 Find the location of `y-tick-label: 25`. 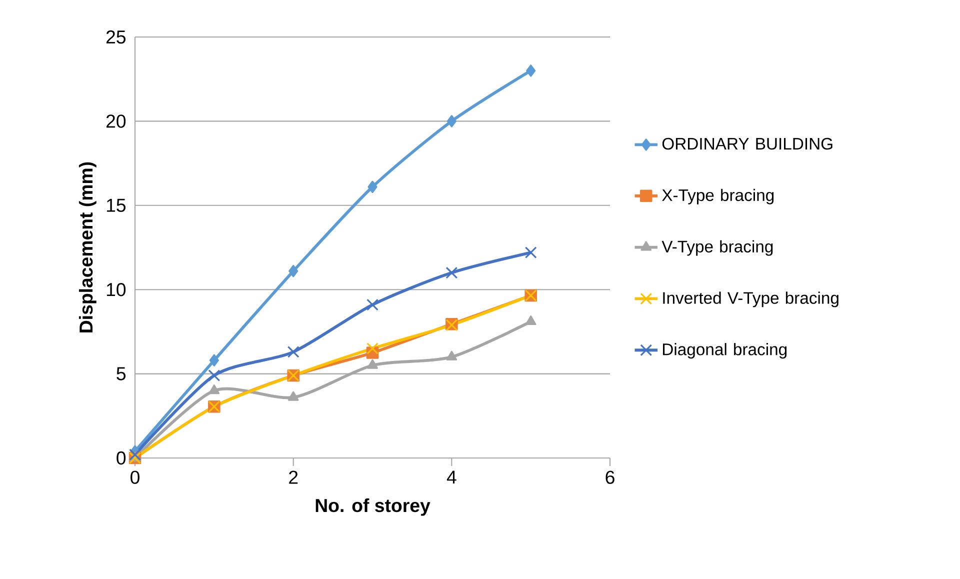

y-tick-label: 25 is located at coordinates (116, 37).